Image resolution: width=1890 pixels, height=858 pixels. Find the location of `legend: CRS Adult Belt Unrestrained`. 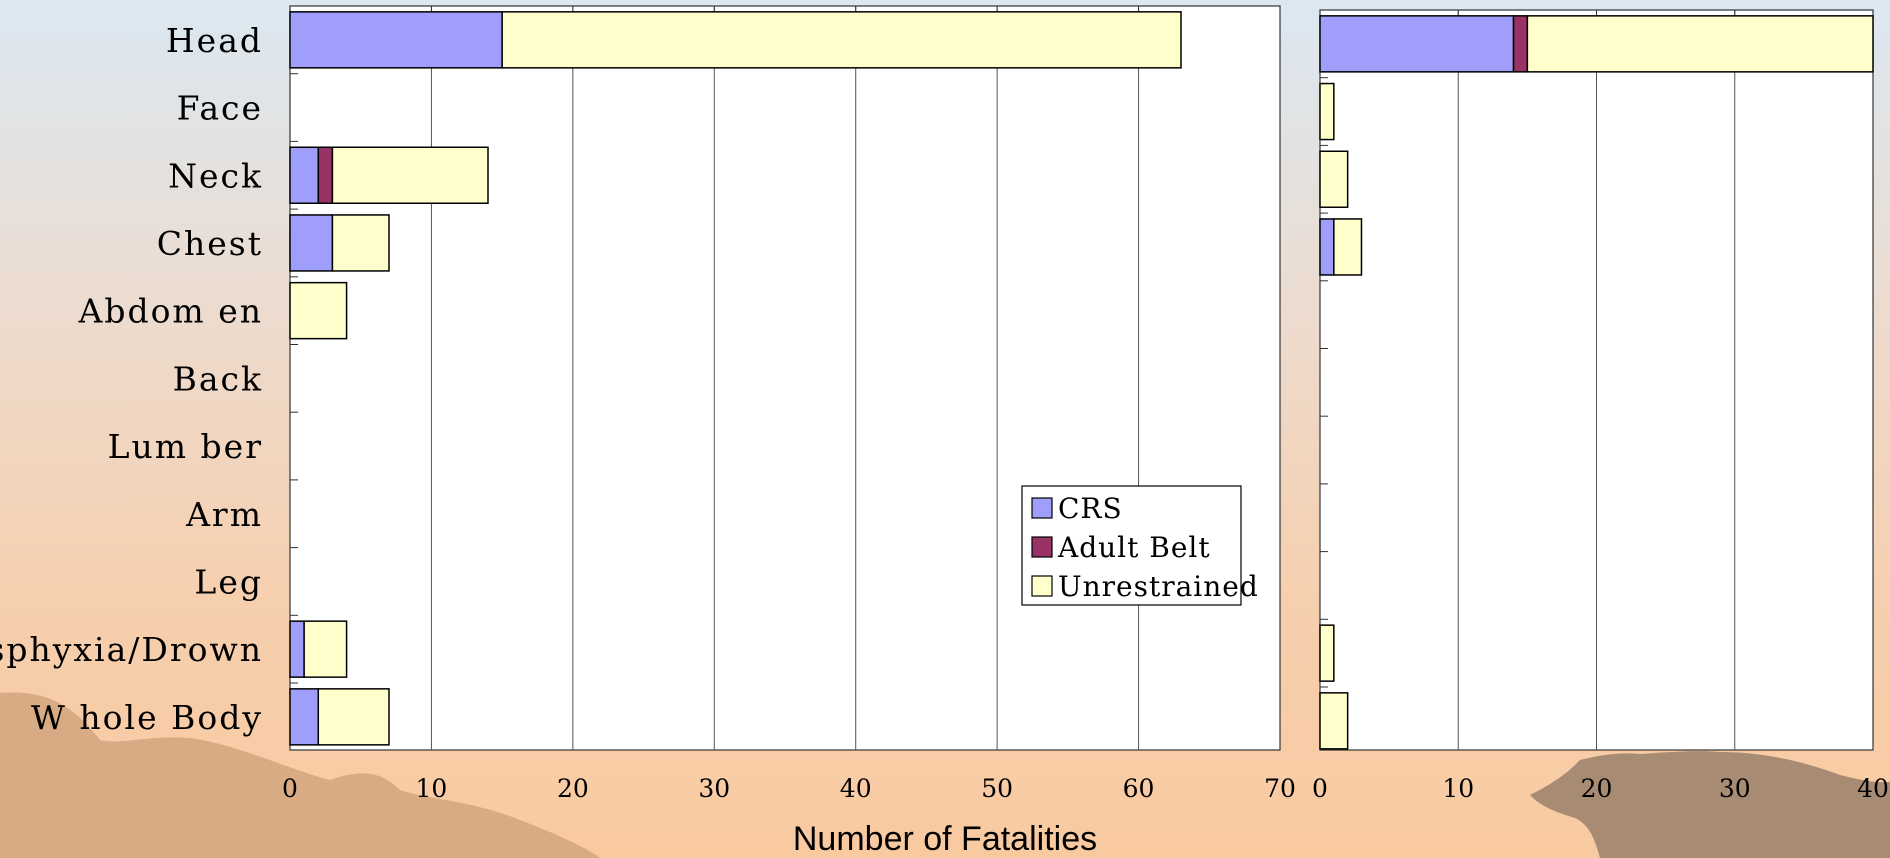

legend: CRS Adult Belt Unrestrained is located at coordinates (1140, 545).